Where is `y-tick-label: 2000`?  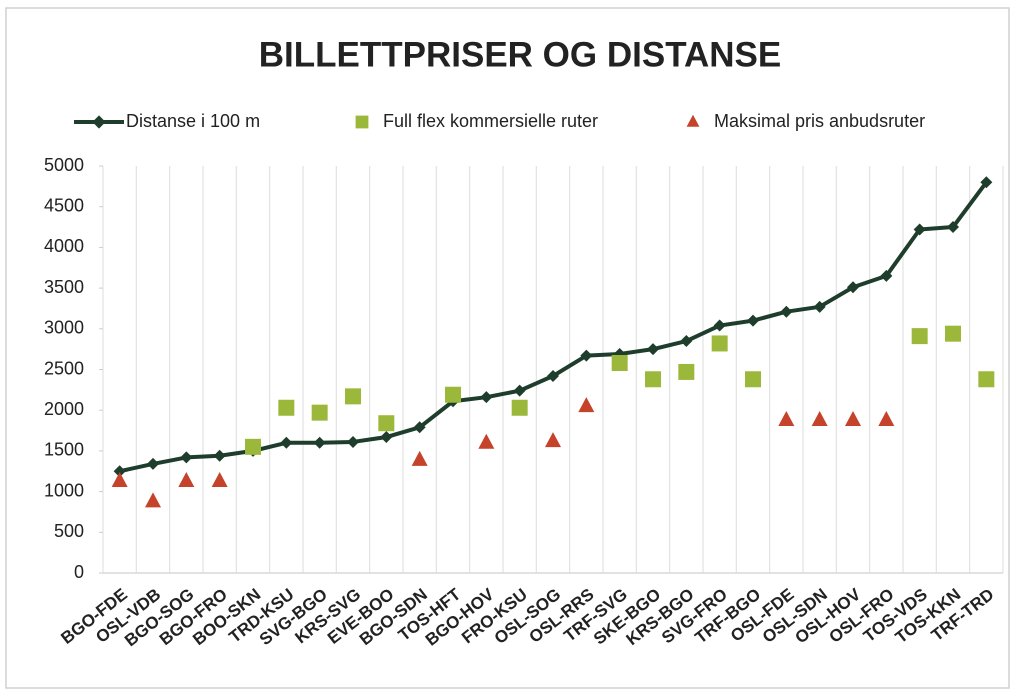 y-tick-label: 2000 is located at coordinates (64, 409).